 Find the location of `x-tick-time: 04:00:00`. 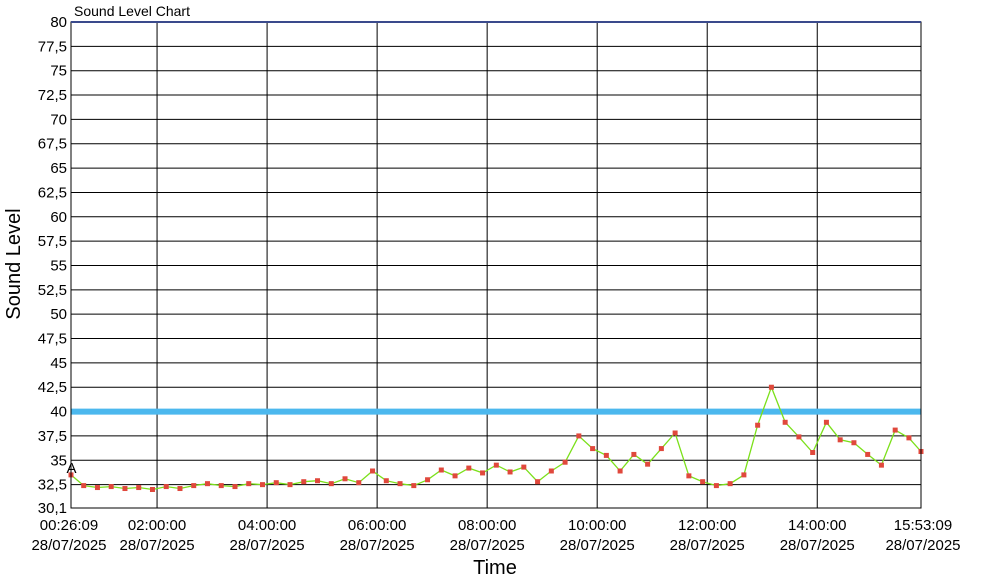

x-tick-time: 04:00:00 is located at coordinates (267, 525).